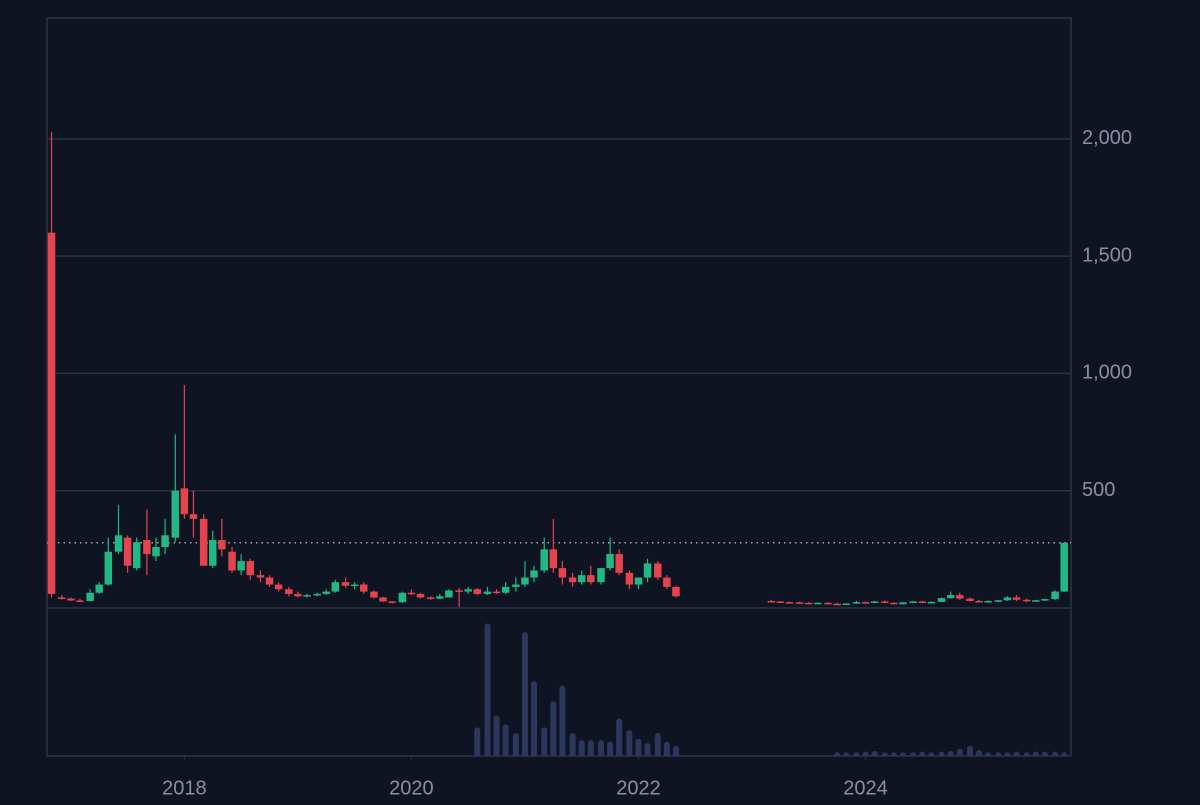 The height and width of the screenshot is (805, 1200). What do you see at coordinates (1098, 490) in the screenshot?
I see `y-tick-label: 500` at bounding box center [1098, 490].